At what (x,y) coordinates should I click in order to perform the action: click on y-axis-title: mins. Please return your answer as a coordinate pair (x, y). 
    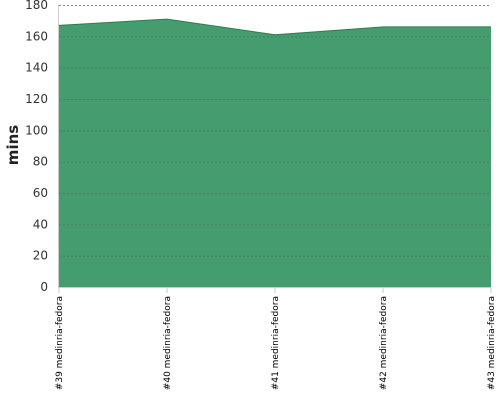
    Looking at the image, I should click on (13, 145).